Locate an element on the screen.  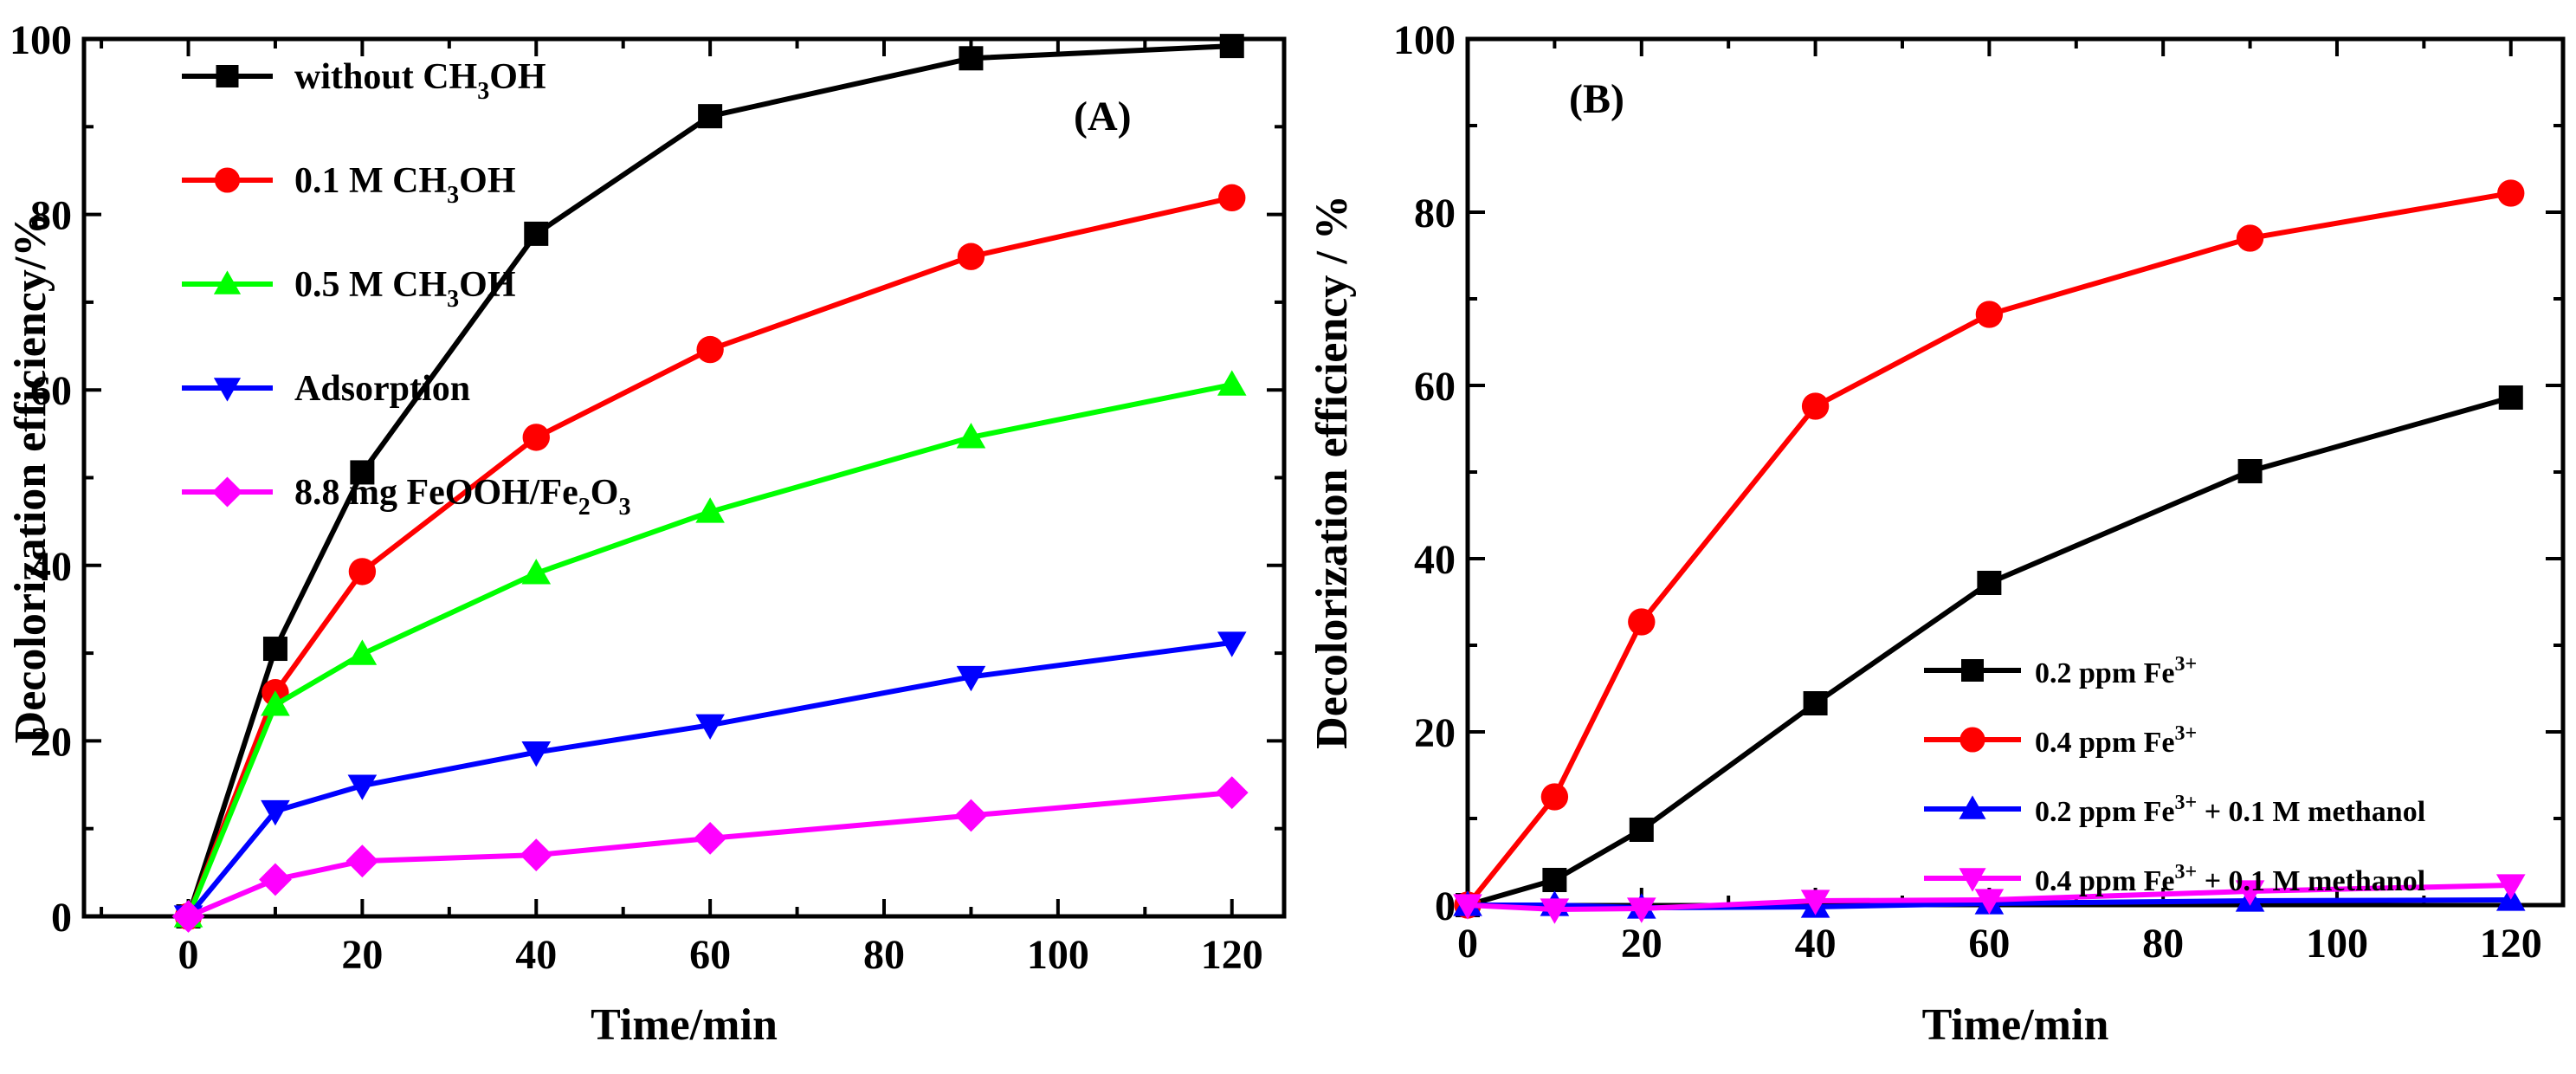
a-y-axis-title: Decolorization efficiency/% is located at coordinates (30, 478).